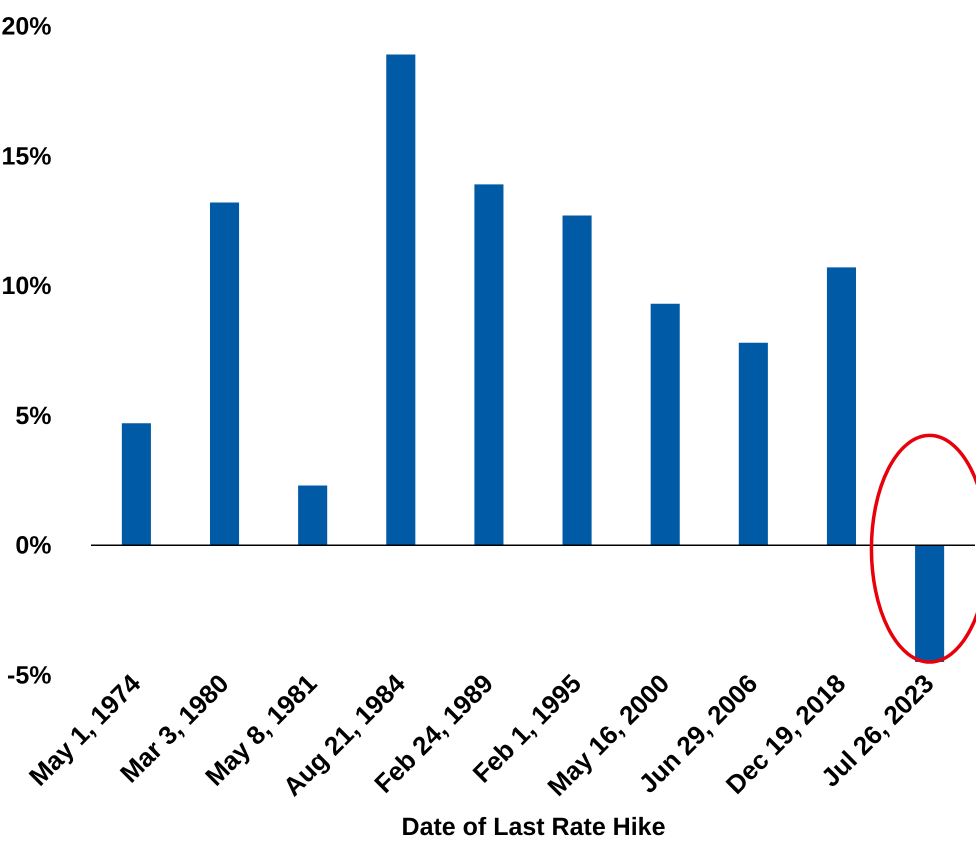 The width and height of the screenshot is (976, 848). What do you see at coordinates (534, 827) in the screenshot?
I see `x-axis-title: Date of Last Rate Hike` at bounding box center [534, 827].